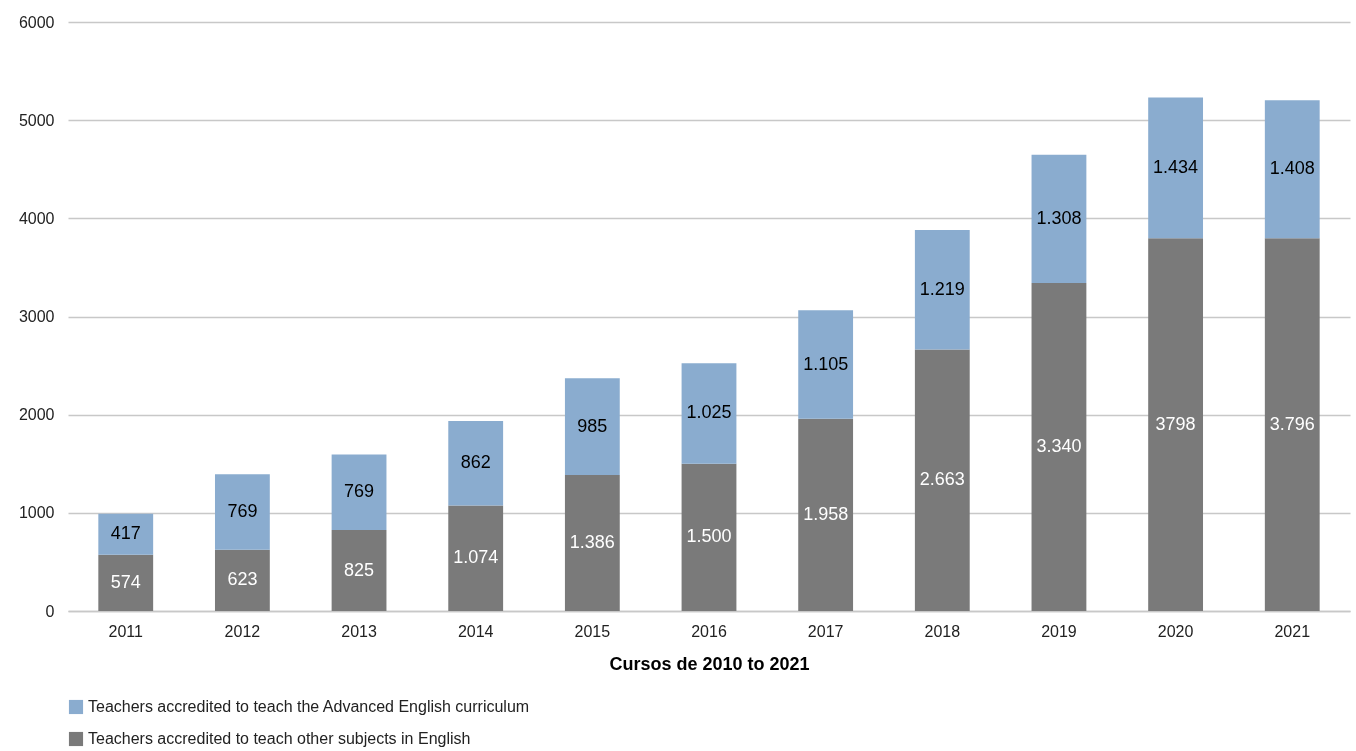 The width and height of the screenshot is (1356, 751). I want to click on data-label: 1.386, so click(592, 541).